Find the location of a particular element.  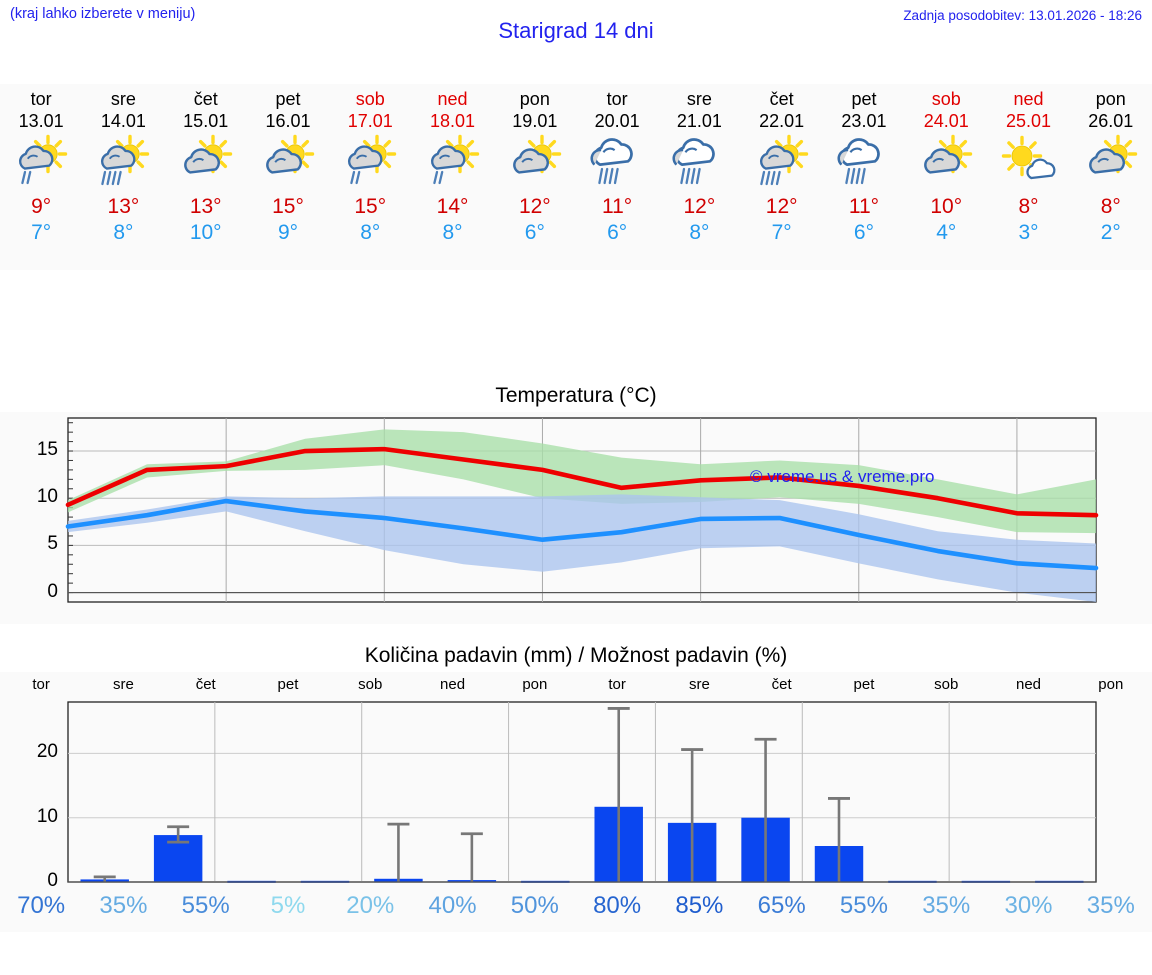

day-max-temp: 15° is located at coordinates (288, 206).